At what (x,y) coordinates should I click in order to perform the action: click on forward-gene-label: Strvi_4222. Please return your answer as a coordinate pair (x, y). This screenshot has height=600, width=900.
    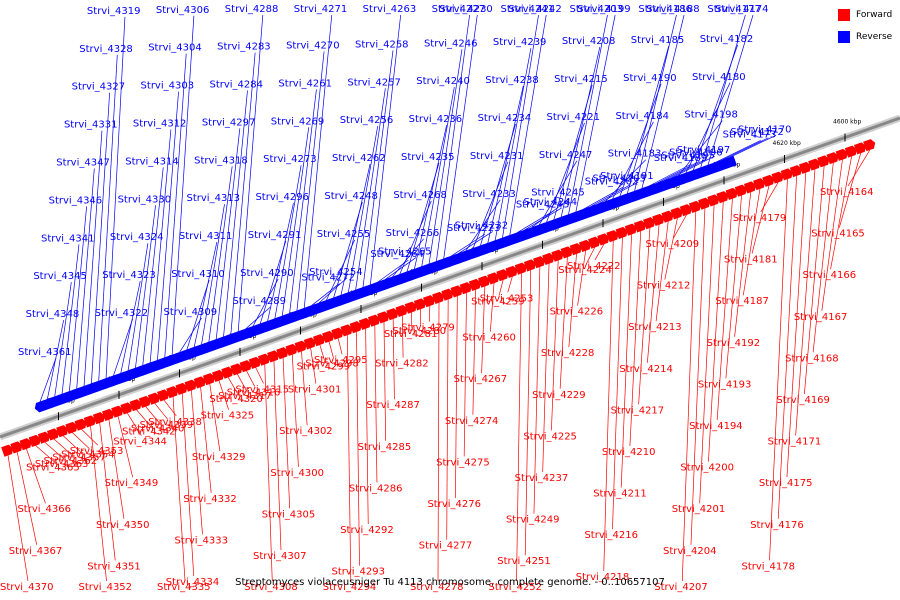
    Looking at the image, I should click on (594, 266).